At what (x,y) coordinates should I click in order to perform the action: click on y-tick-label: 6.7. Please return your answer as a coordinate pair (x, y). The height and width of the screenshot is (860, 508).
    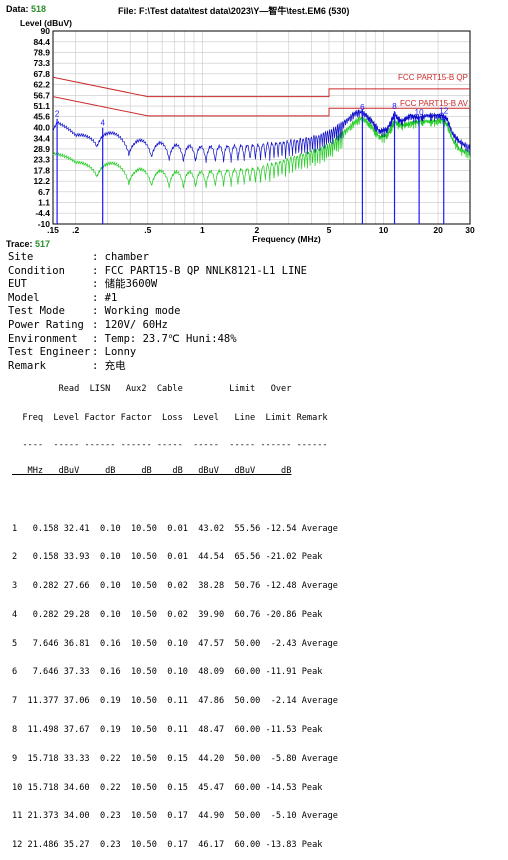
    Looking at the image, I should click on (44, 192).